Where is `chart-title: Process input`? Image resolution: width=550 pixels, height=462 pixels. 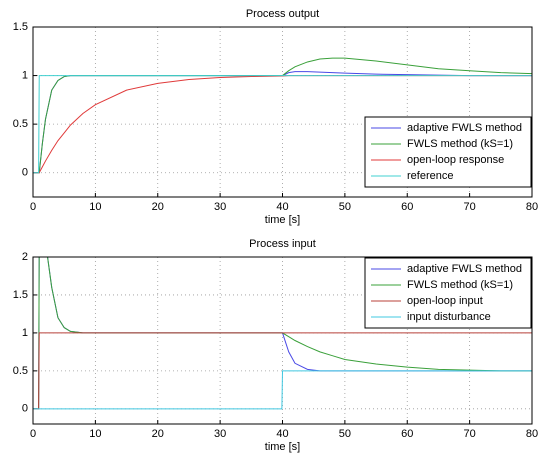 chart-title: Process input is located at coordinates (282, 244).